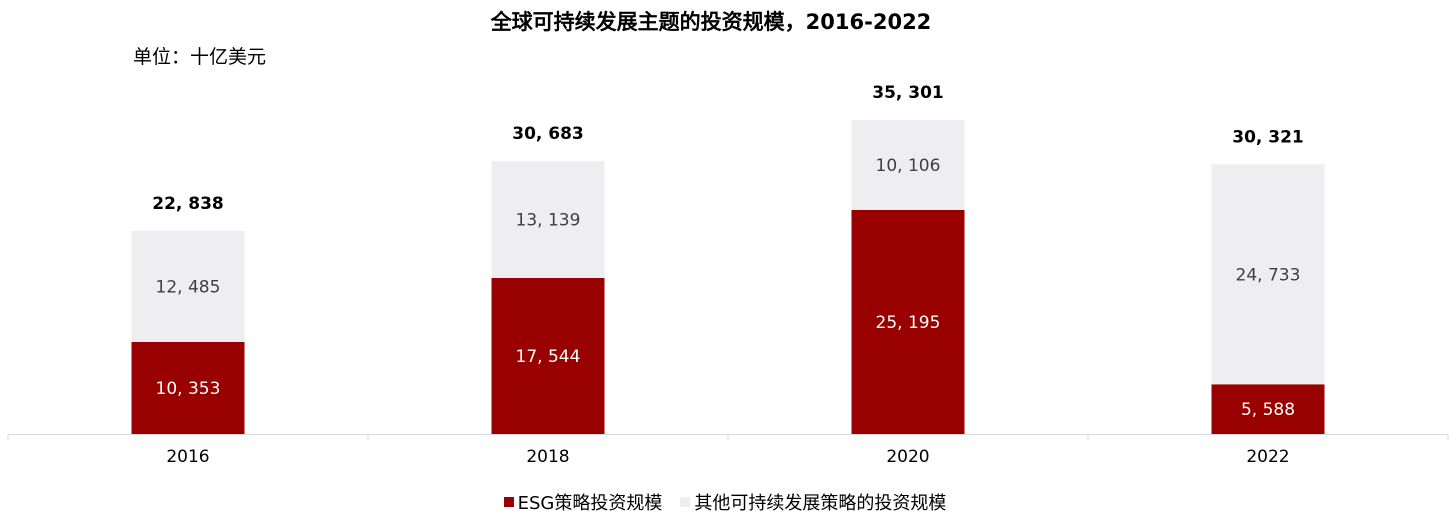  I want to click on bar-other-2020, so click(908, 165).